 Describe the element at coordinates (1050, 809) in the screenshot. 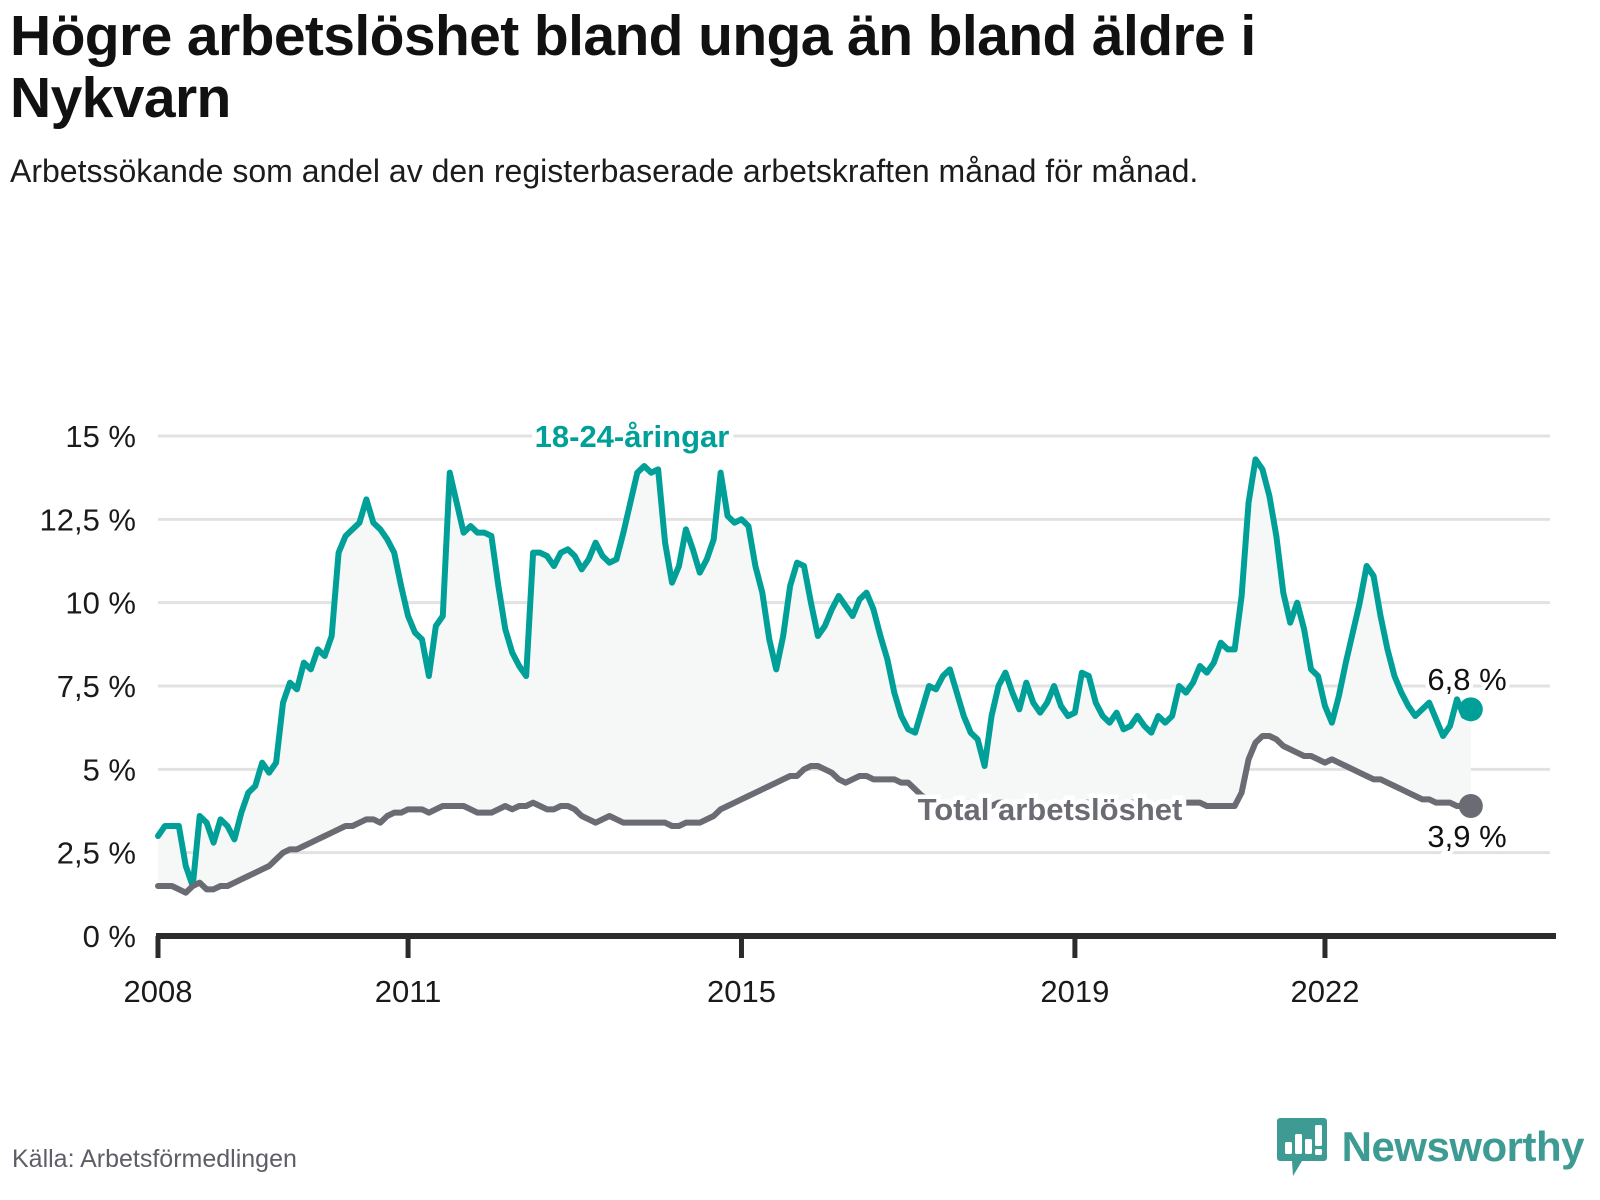

I see `series-label-total: Total arbetslöshet` at that location.